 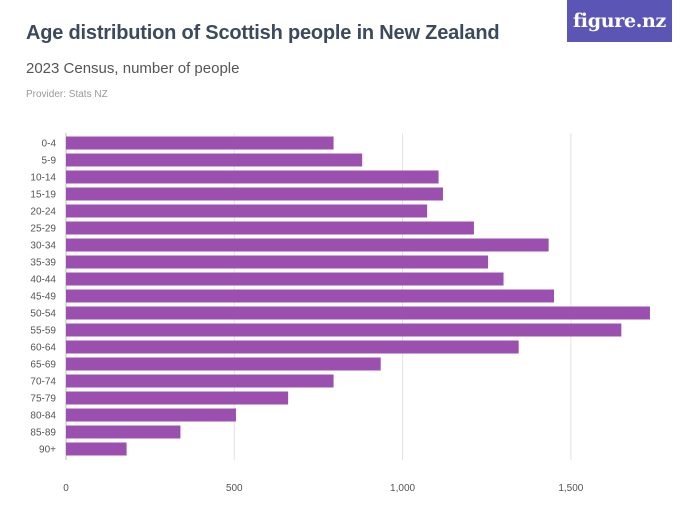 I want to click on category-label: 80-84, so click(x=43, y=416).